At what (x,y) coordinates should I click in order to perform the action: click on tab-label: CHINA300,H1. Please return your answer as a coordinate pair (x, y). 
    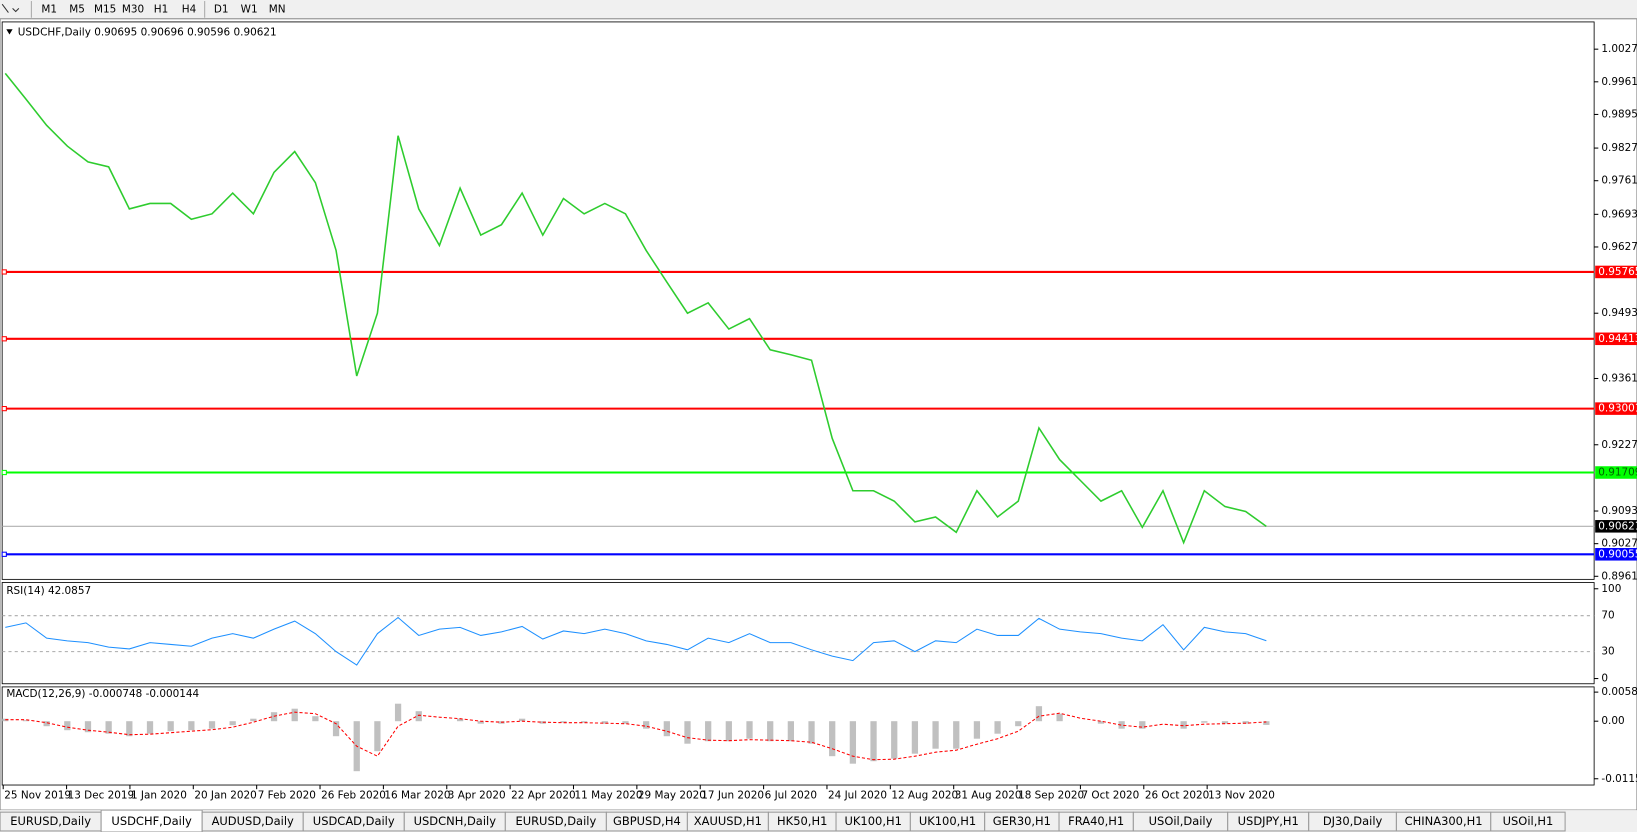
    Looking at the image, I should click on (1444, 821).